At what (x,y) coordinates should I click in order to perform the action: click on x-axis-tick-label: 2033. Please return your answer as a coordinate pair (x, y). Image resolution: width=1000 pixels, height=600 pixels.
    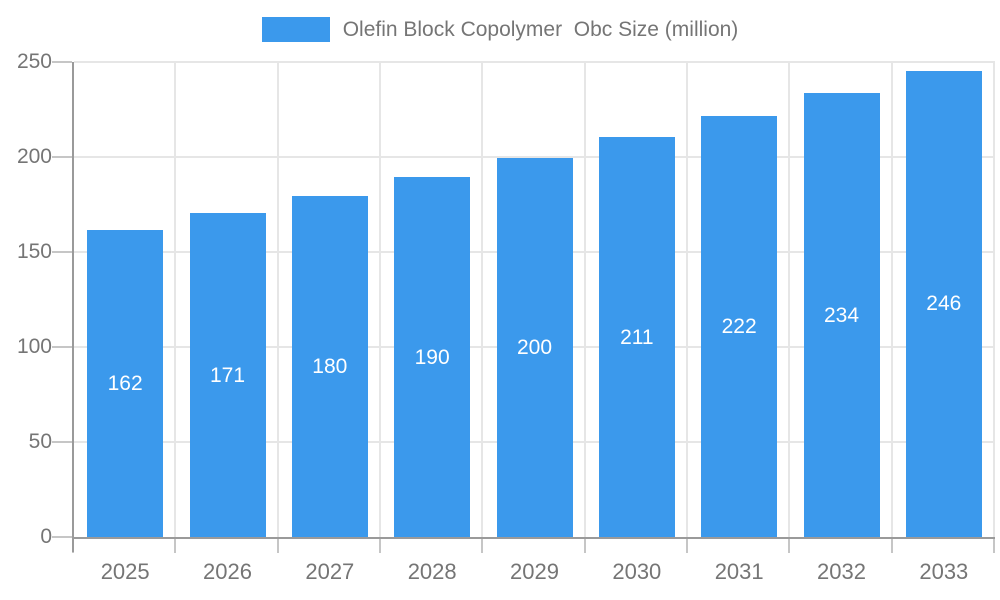
    Looking at the image, I should click on (944, 571).